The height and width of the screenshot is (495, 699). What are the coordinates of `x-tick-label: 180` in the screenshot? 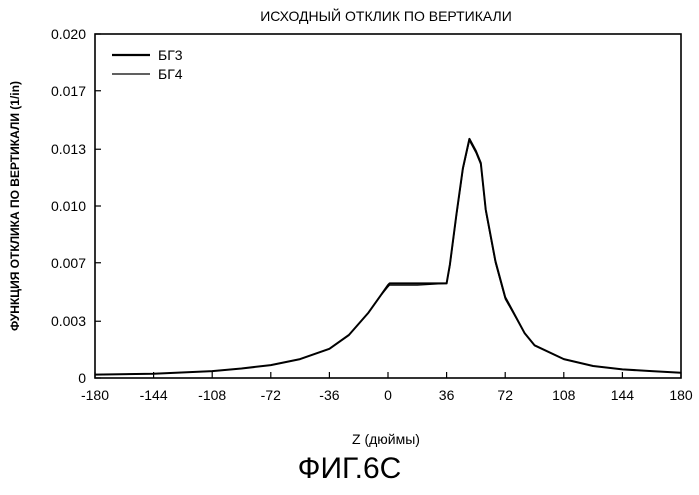 It's located at (681, 395).